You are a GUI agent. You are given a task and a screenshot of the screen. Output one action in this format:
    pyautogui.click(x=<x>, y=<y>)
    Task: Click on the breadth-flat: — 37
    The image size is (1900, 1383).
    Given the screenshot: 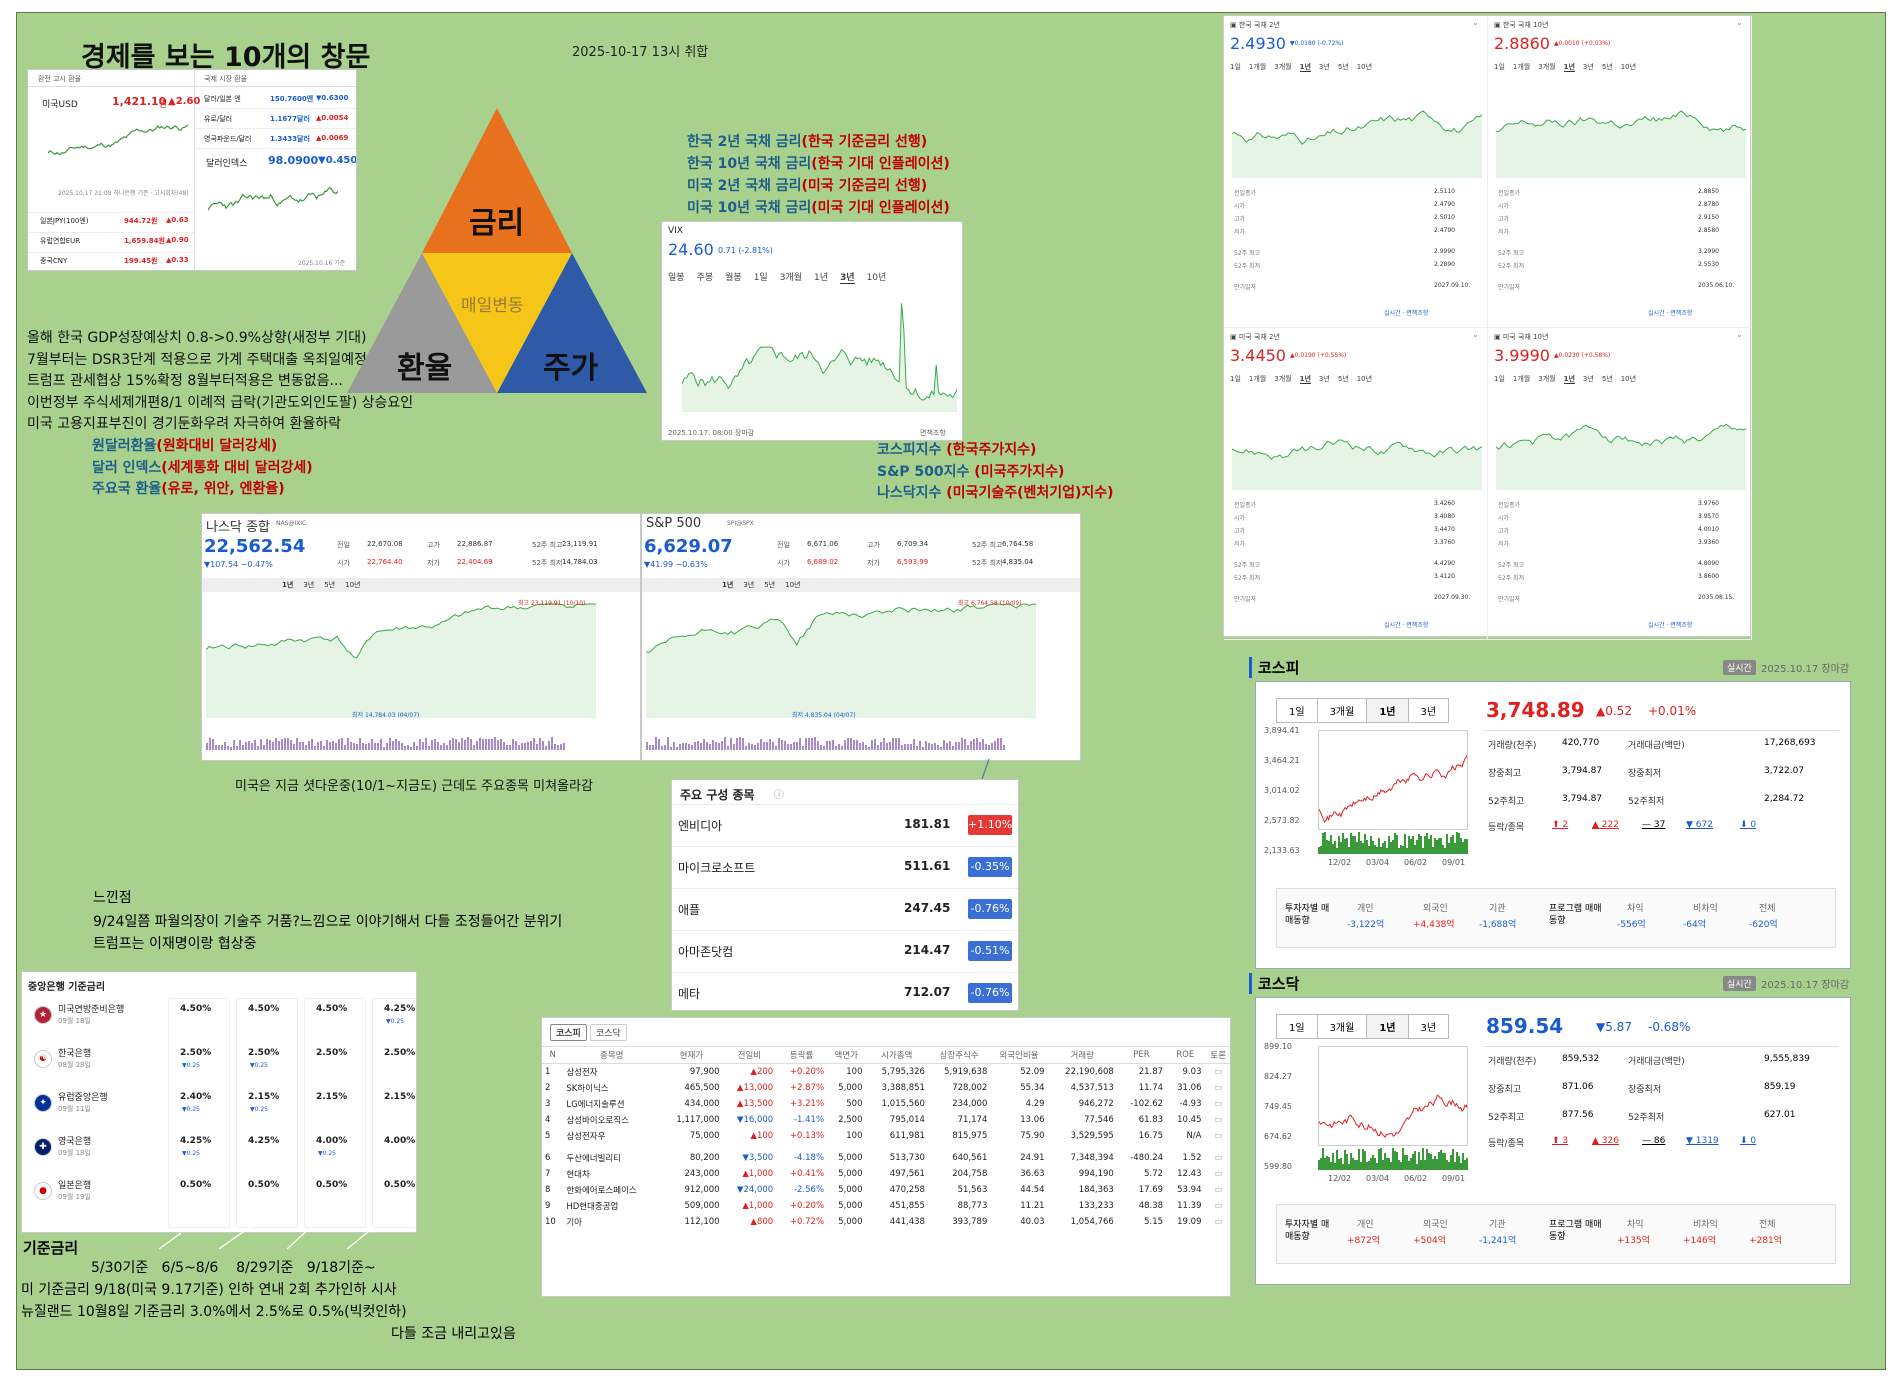 What is the action you would take?
    pyautogui.click(x=1654, y=825)
    